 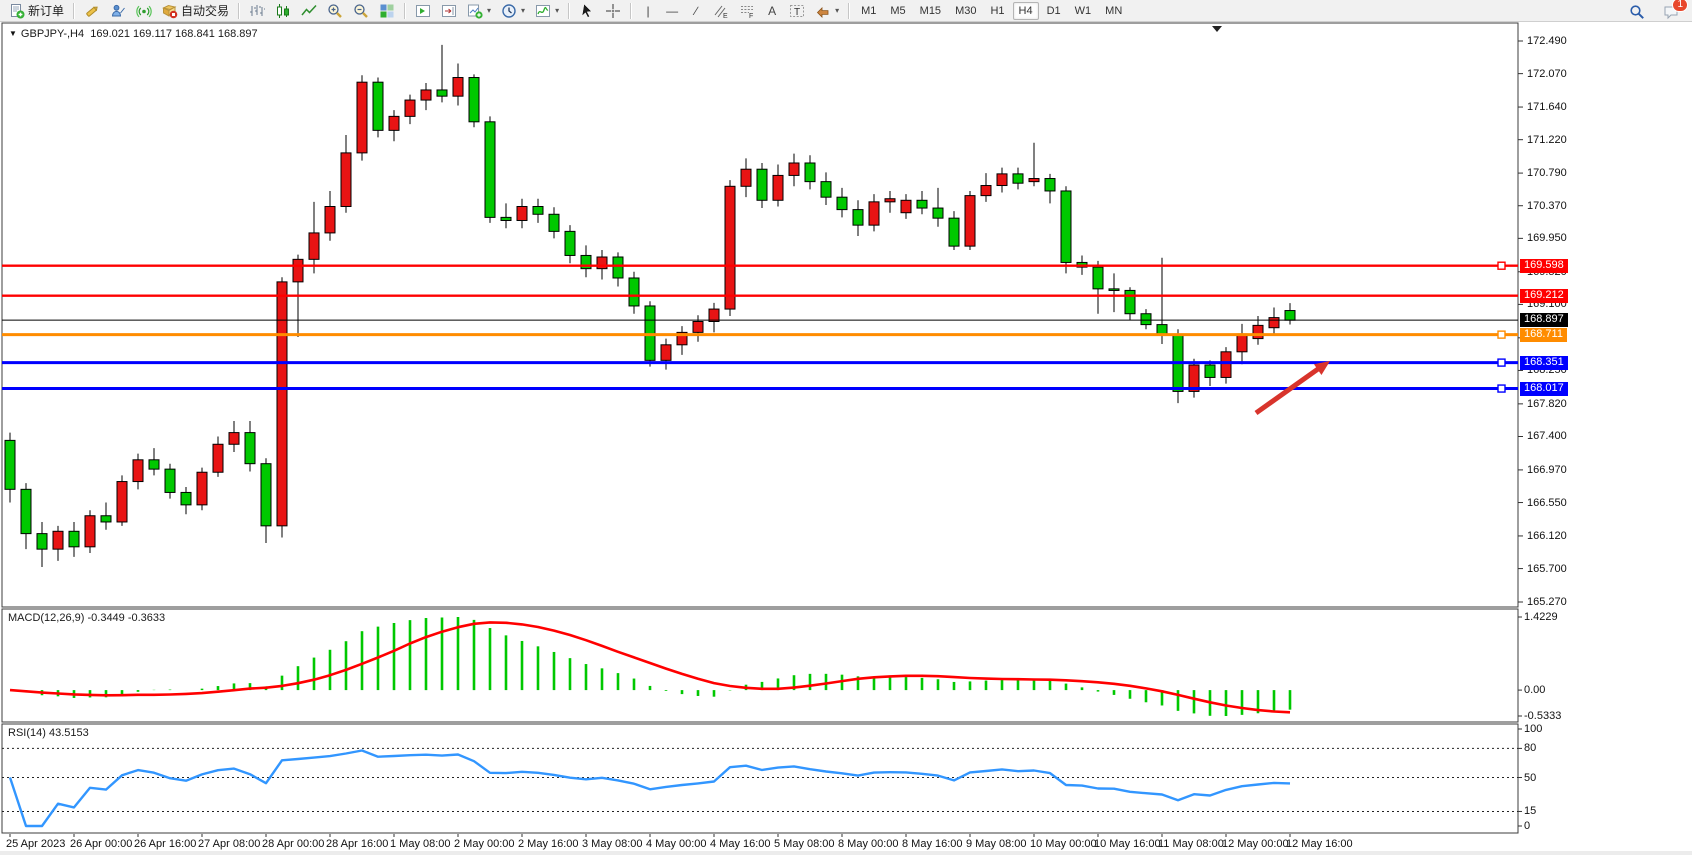 What do you see at coordinates (1114, 10) in the screenshot?
I see `timeframe-mn: MN` at bounding box center [1114, 10].